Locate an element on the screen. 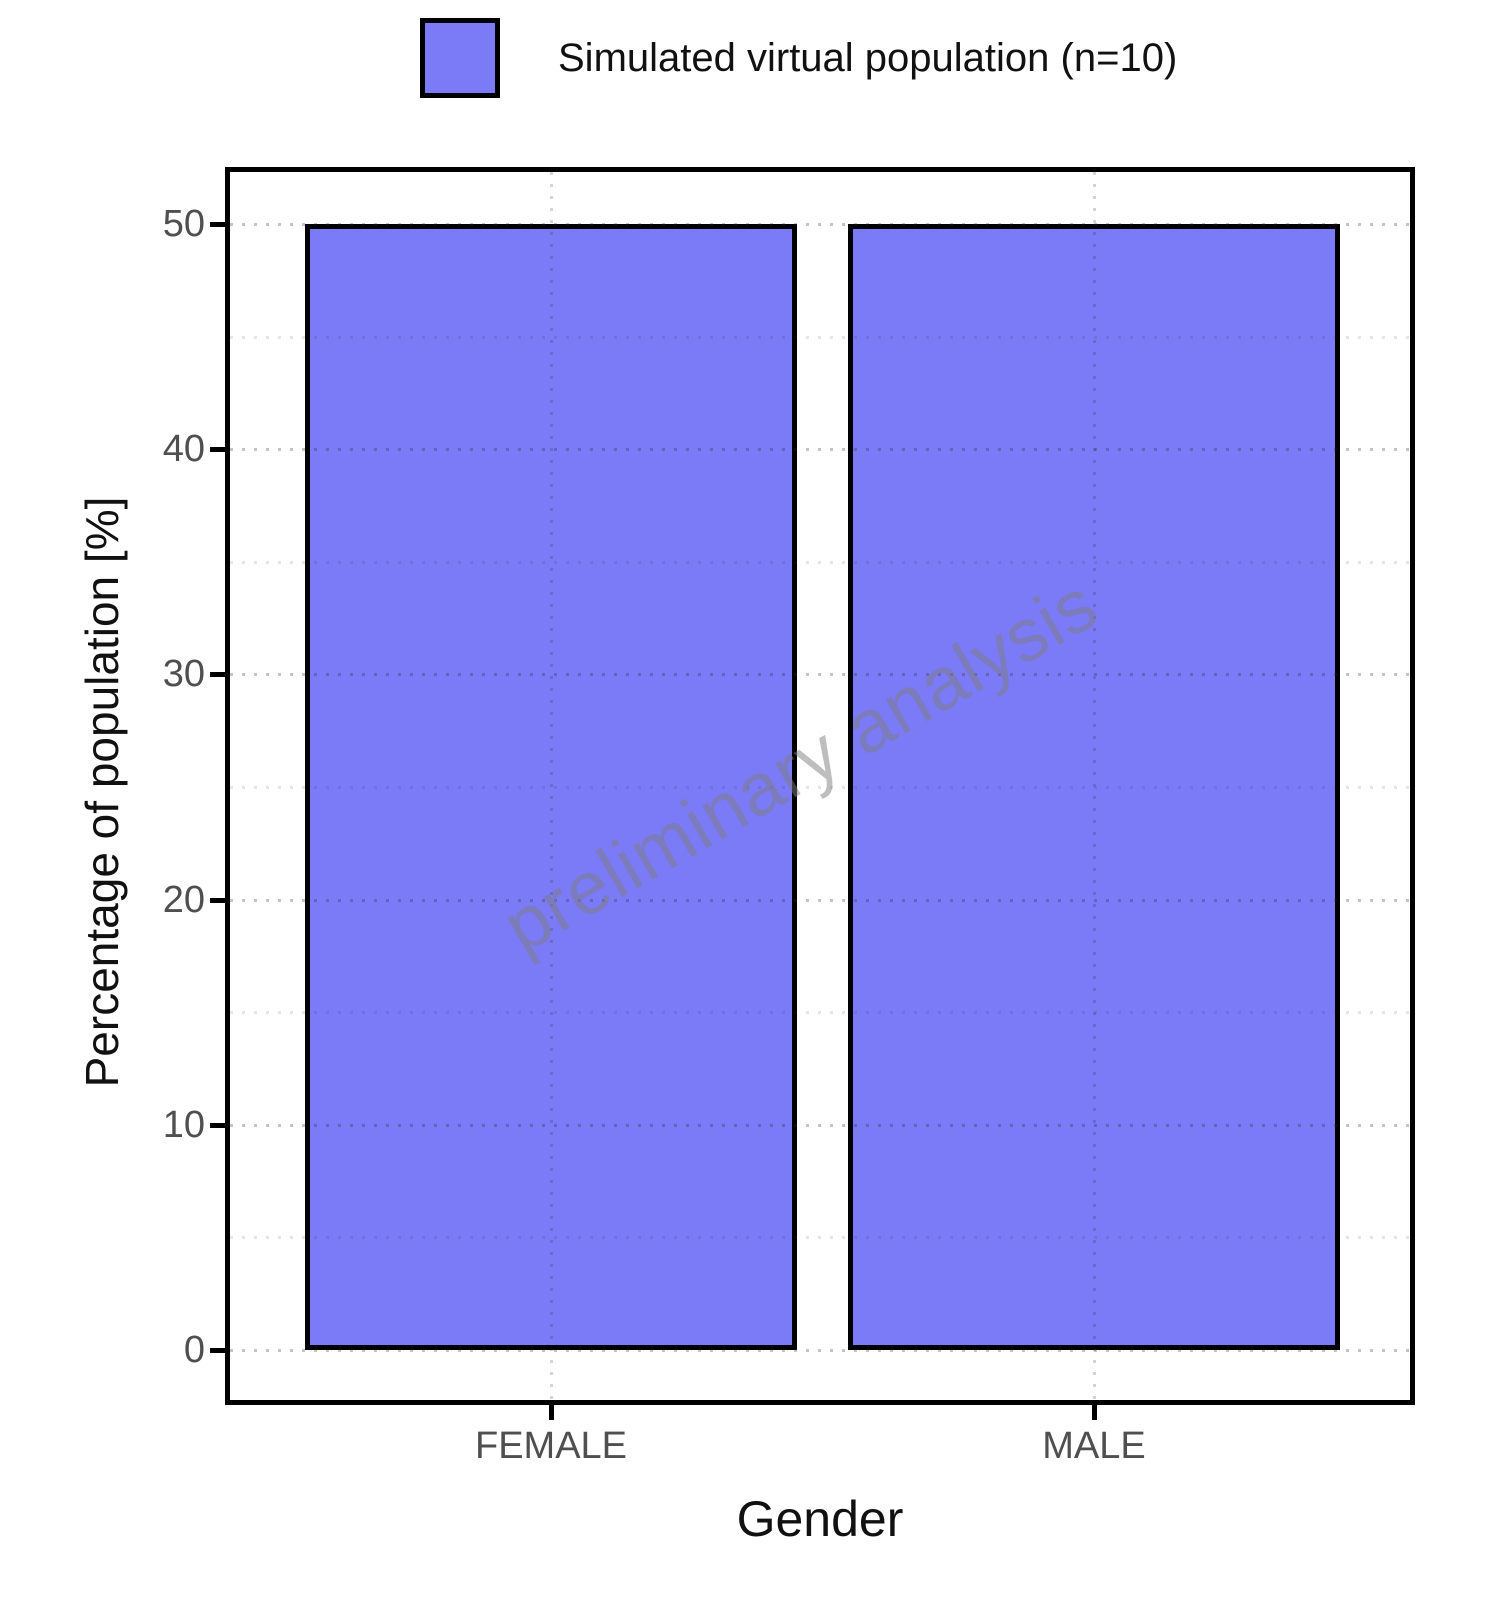 The width and height of the screenshot is (1500, 1624). y-tick-label-0: 0 is located at coordinates (194, 1350).